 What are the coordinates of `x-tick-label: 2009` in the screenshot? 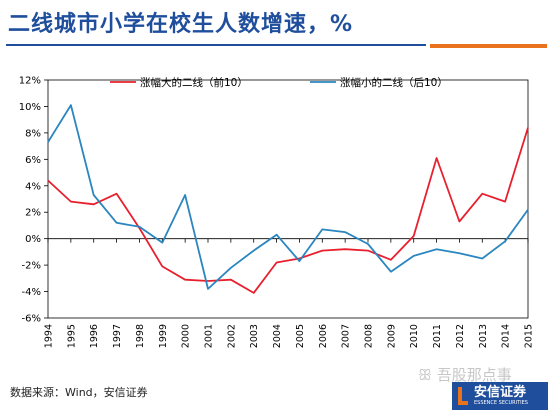 It's located at (391, 336).